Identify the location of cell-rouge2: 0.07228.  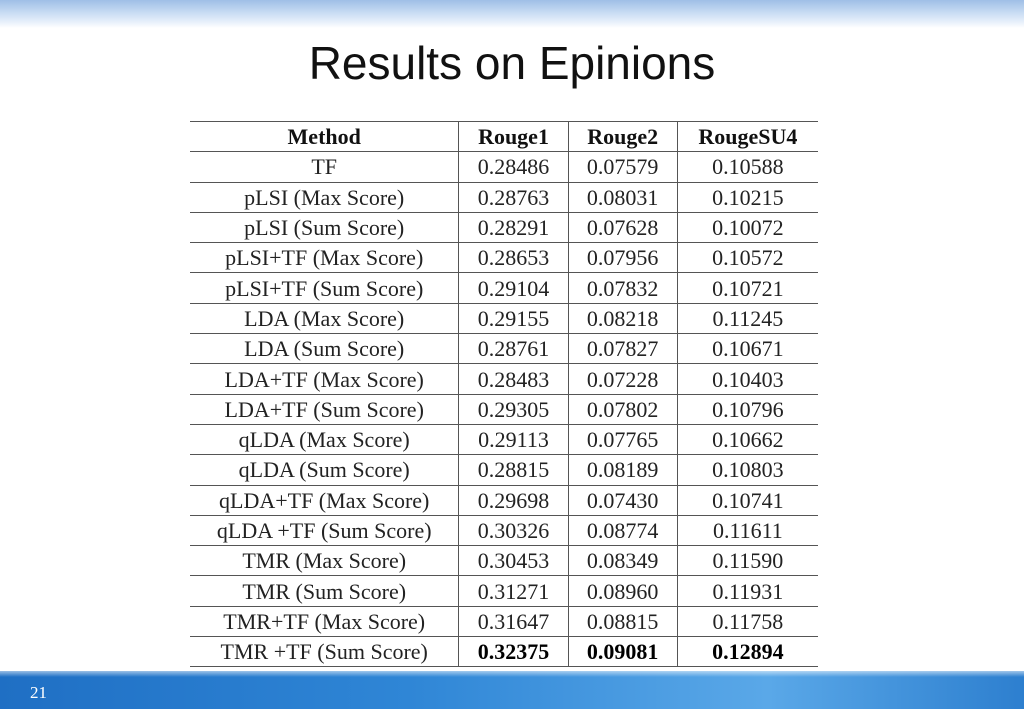
(622, 379).